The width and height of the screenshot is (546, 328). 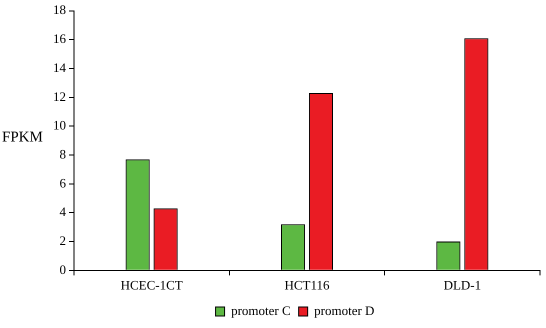 What do you see at coordinates (63, 240) in the screenshot?
I see `y-tick-label: 2` at bounding box center [63, 240].